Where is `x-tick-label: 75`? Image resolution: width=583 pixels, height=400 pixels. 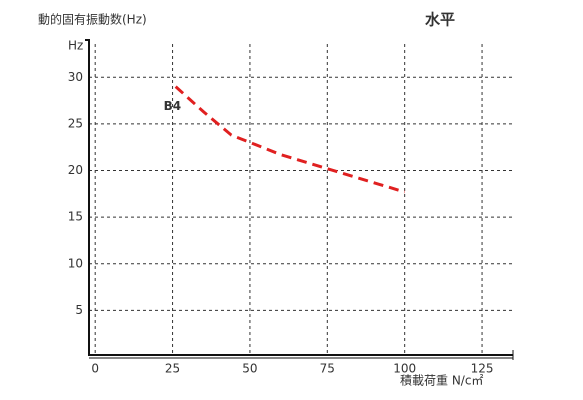 x-tick-label: 75 is located at coordinates (327, 369).